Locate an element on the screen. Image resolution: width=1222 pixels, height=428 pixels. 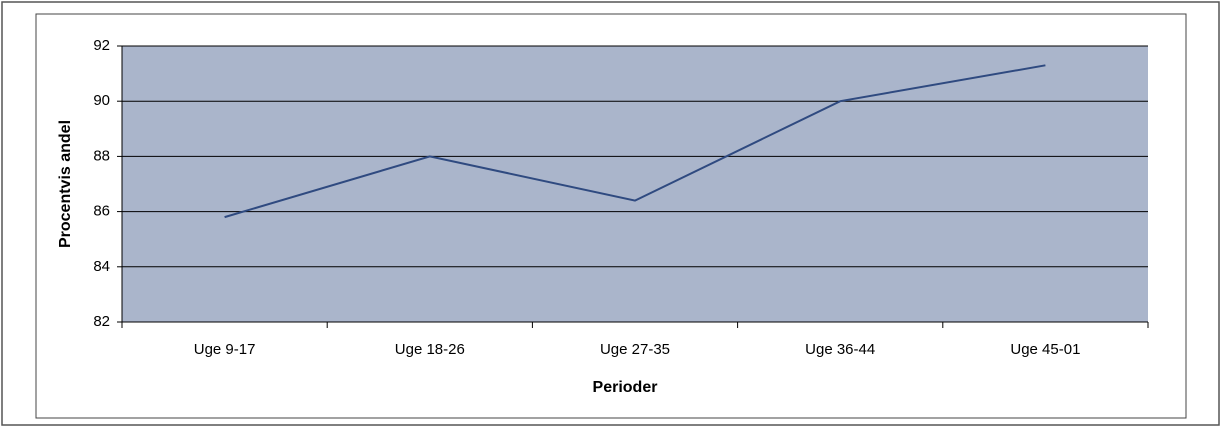
y-tick-label: 88 is located at coordinates (101, 155).